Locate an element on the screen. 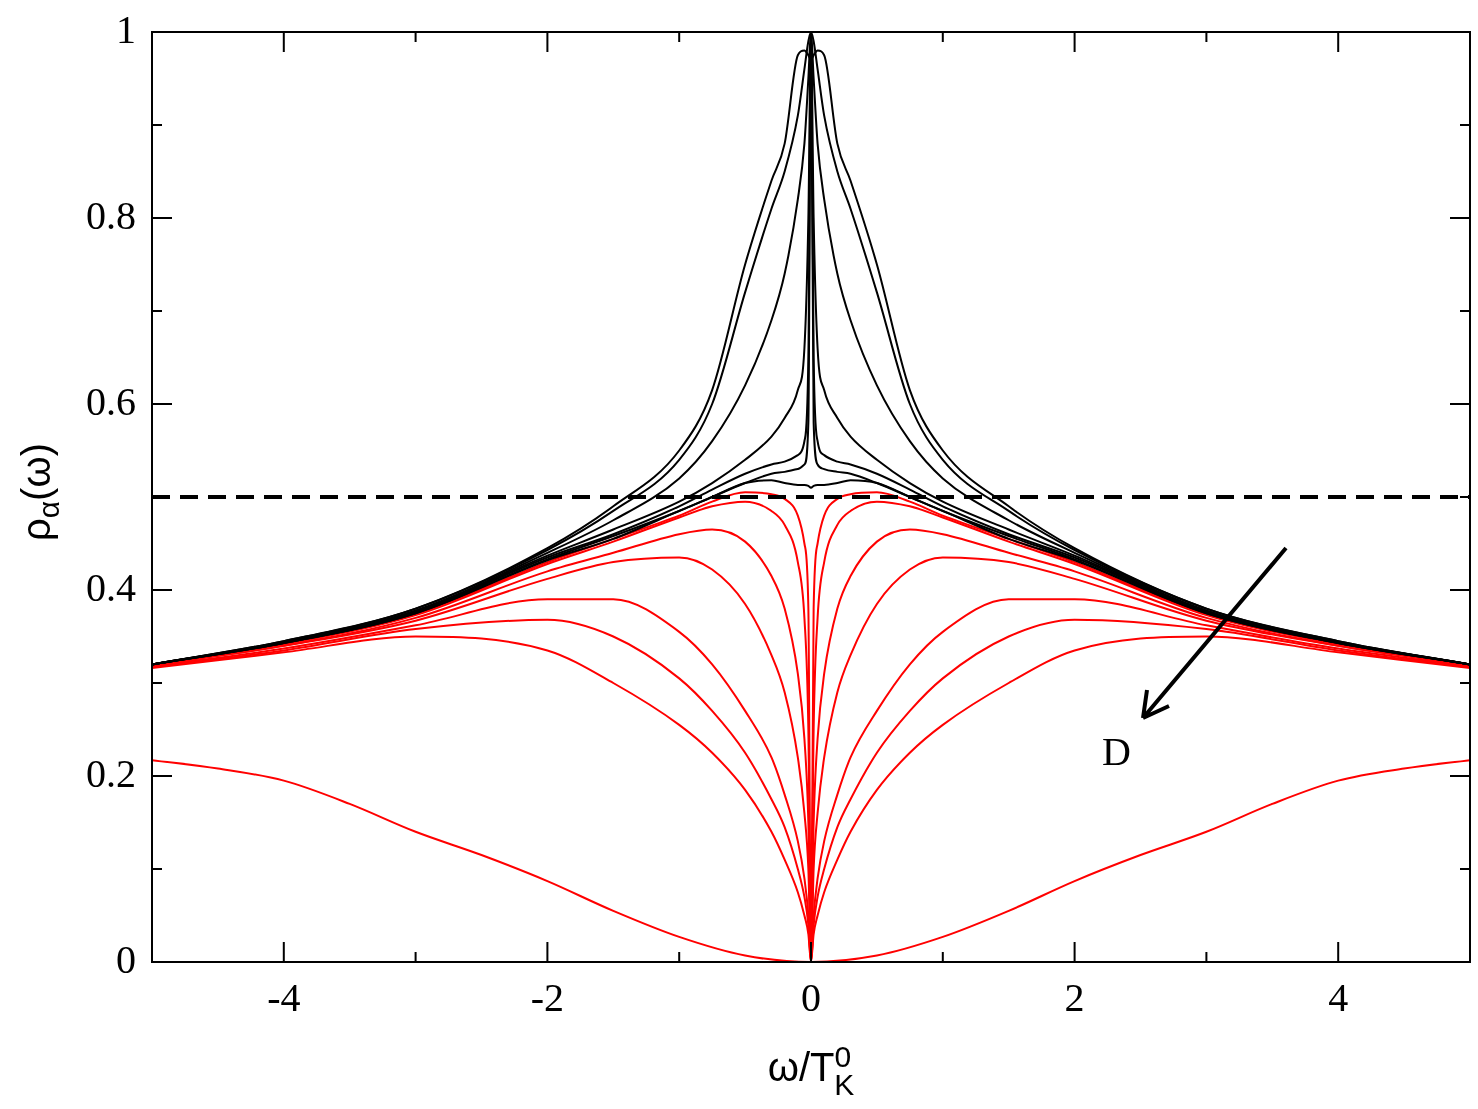 Image resolution: width=1478 pixels, height=1109 pixels. y-tick-label: 1 is located at coordinates (126, 29).